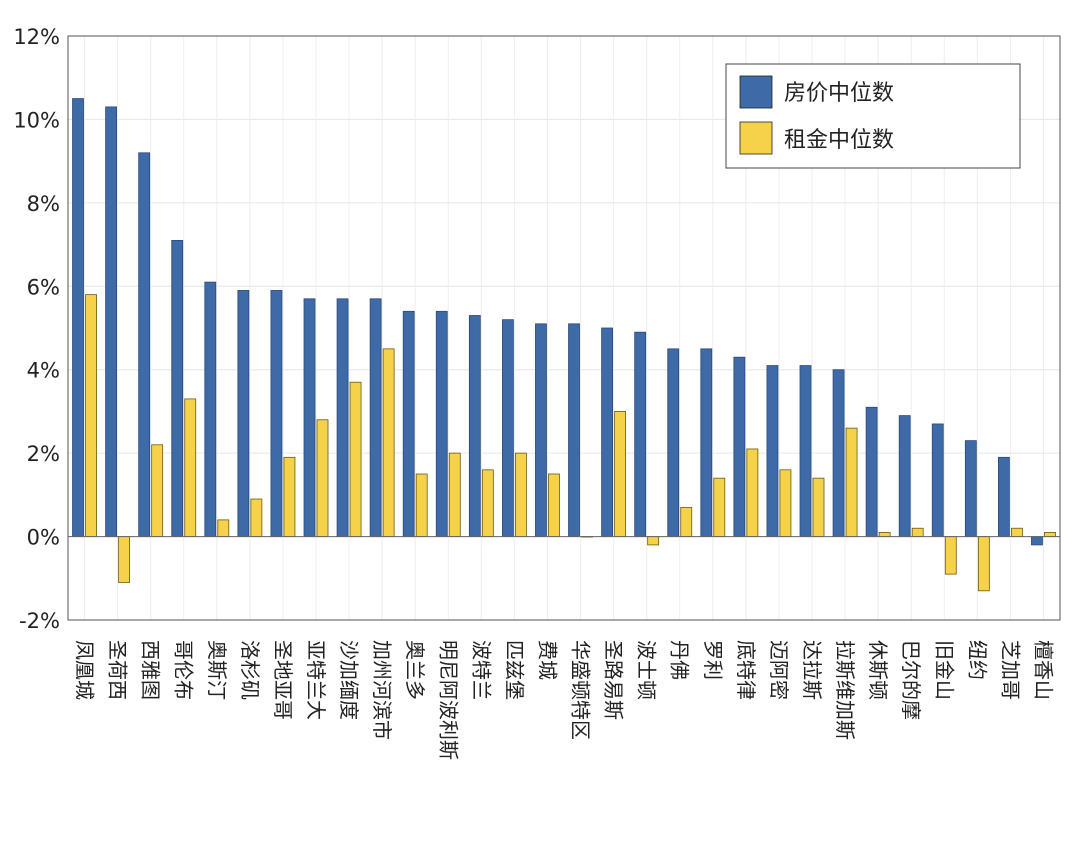 This screenshot has height=860, width=1080. Describe the element at coordinates (283, 680) in the screenshot. I see `x-category-label: 圣地亚哥` at that location.